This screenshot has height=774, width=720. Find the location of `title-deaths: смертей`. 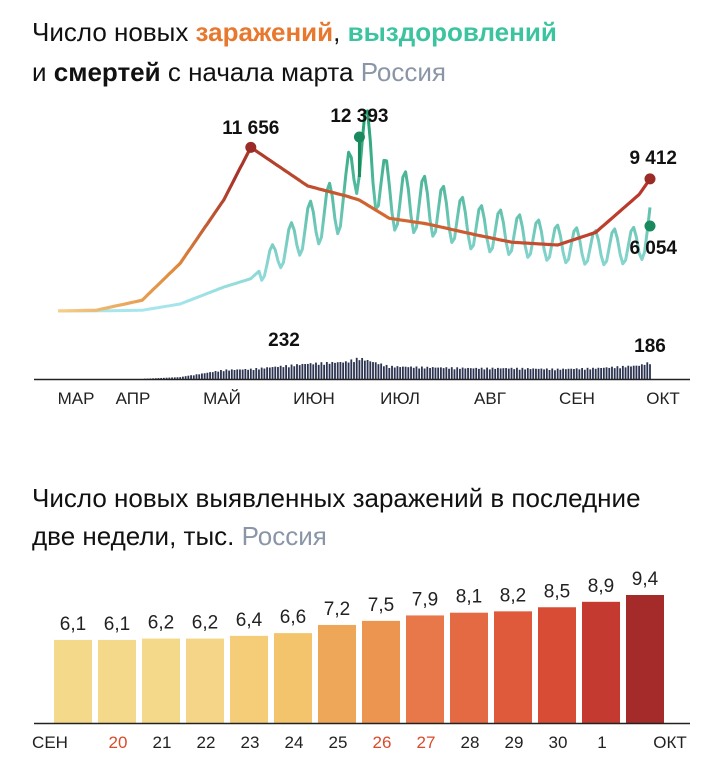

title-deaths: смертей is located at coordinates (107, 72).